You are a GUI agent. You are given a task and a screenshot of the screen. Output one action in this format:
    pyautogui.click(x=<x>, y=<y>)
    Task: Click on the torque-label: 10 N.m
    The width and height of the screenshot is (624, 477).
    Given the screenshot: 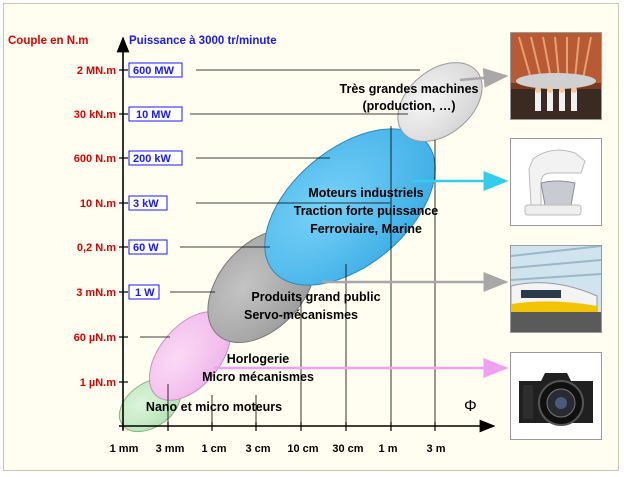 What is the action you would take?
    pyautogui.click(x=98, y=204)
    